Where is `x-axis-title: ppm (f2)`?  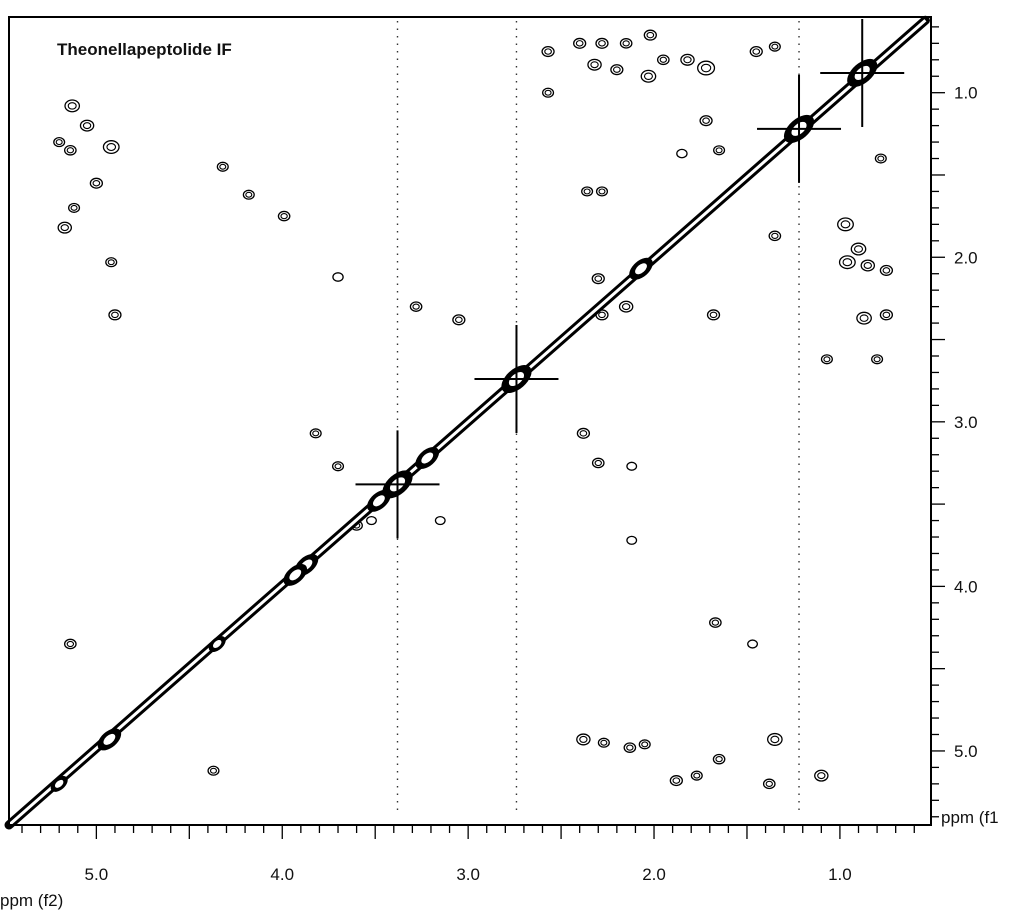 x-axis-title: ppm (f2) is located at coordinates (31, 900).